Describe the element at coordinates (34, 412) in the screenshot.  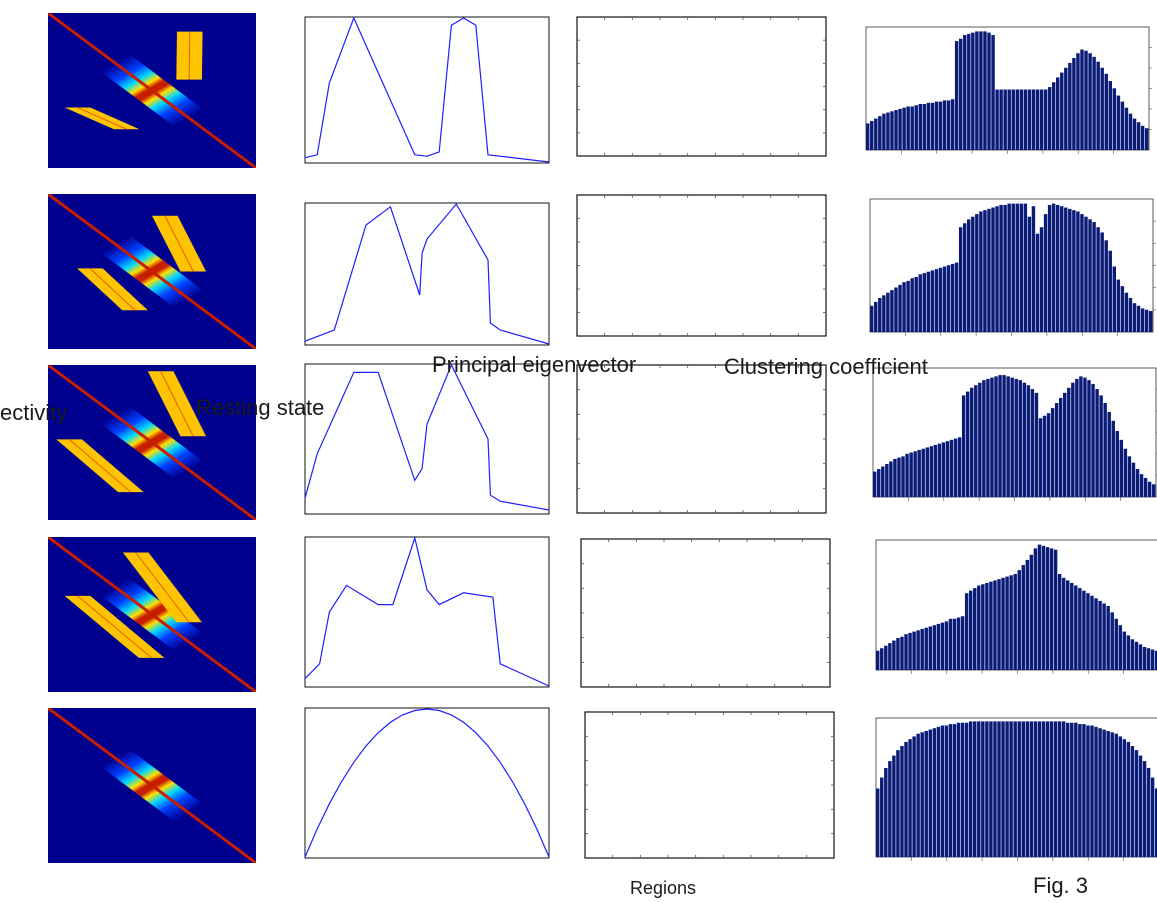
I see `connectivity-label: ectivity` at that location.